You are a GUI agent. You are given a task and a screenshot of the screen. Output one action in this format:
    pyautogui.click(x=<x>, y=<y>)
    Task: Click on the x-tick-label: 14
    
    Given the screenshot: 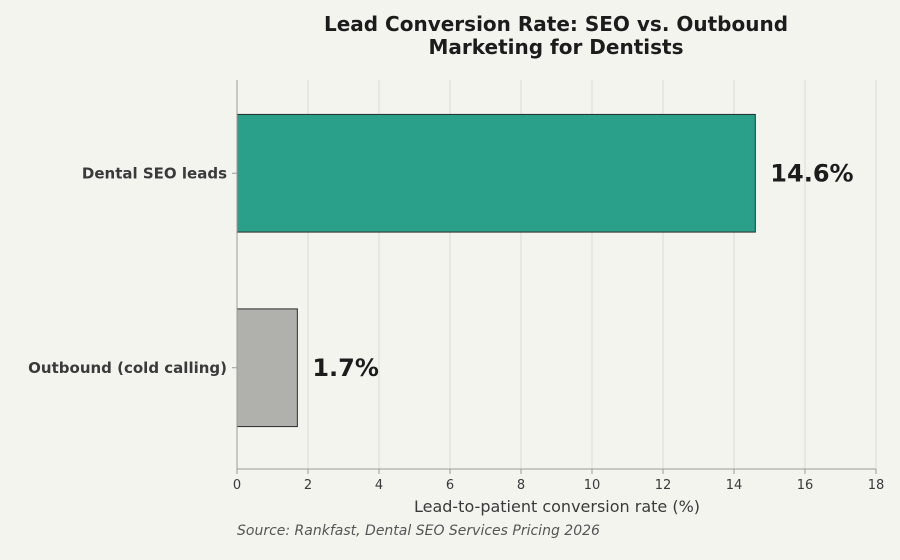 What is the action you would take?
    pyautogui.click(x=734, y=485)
    